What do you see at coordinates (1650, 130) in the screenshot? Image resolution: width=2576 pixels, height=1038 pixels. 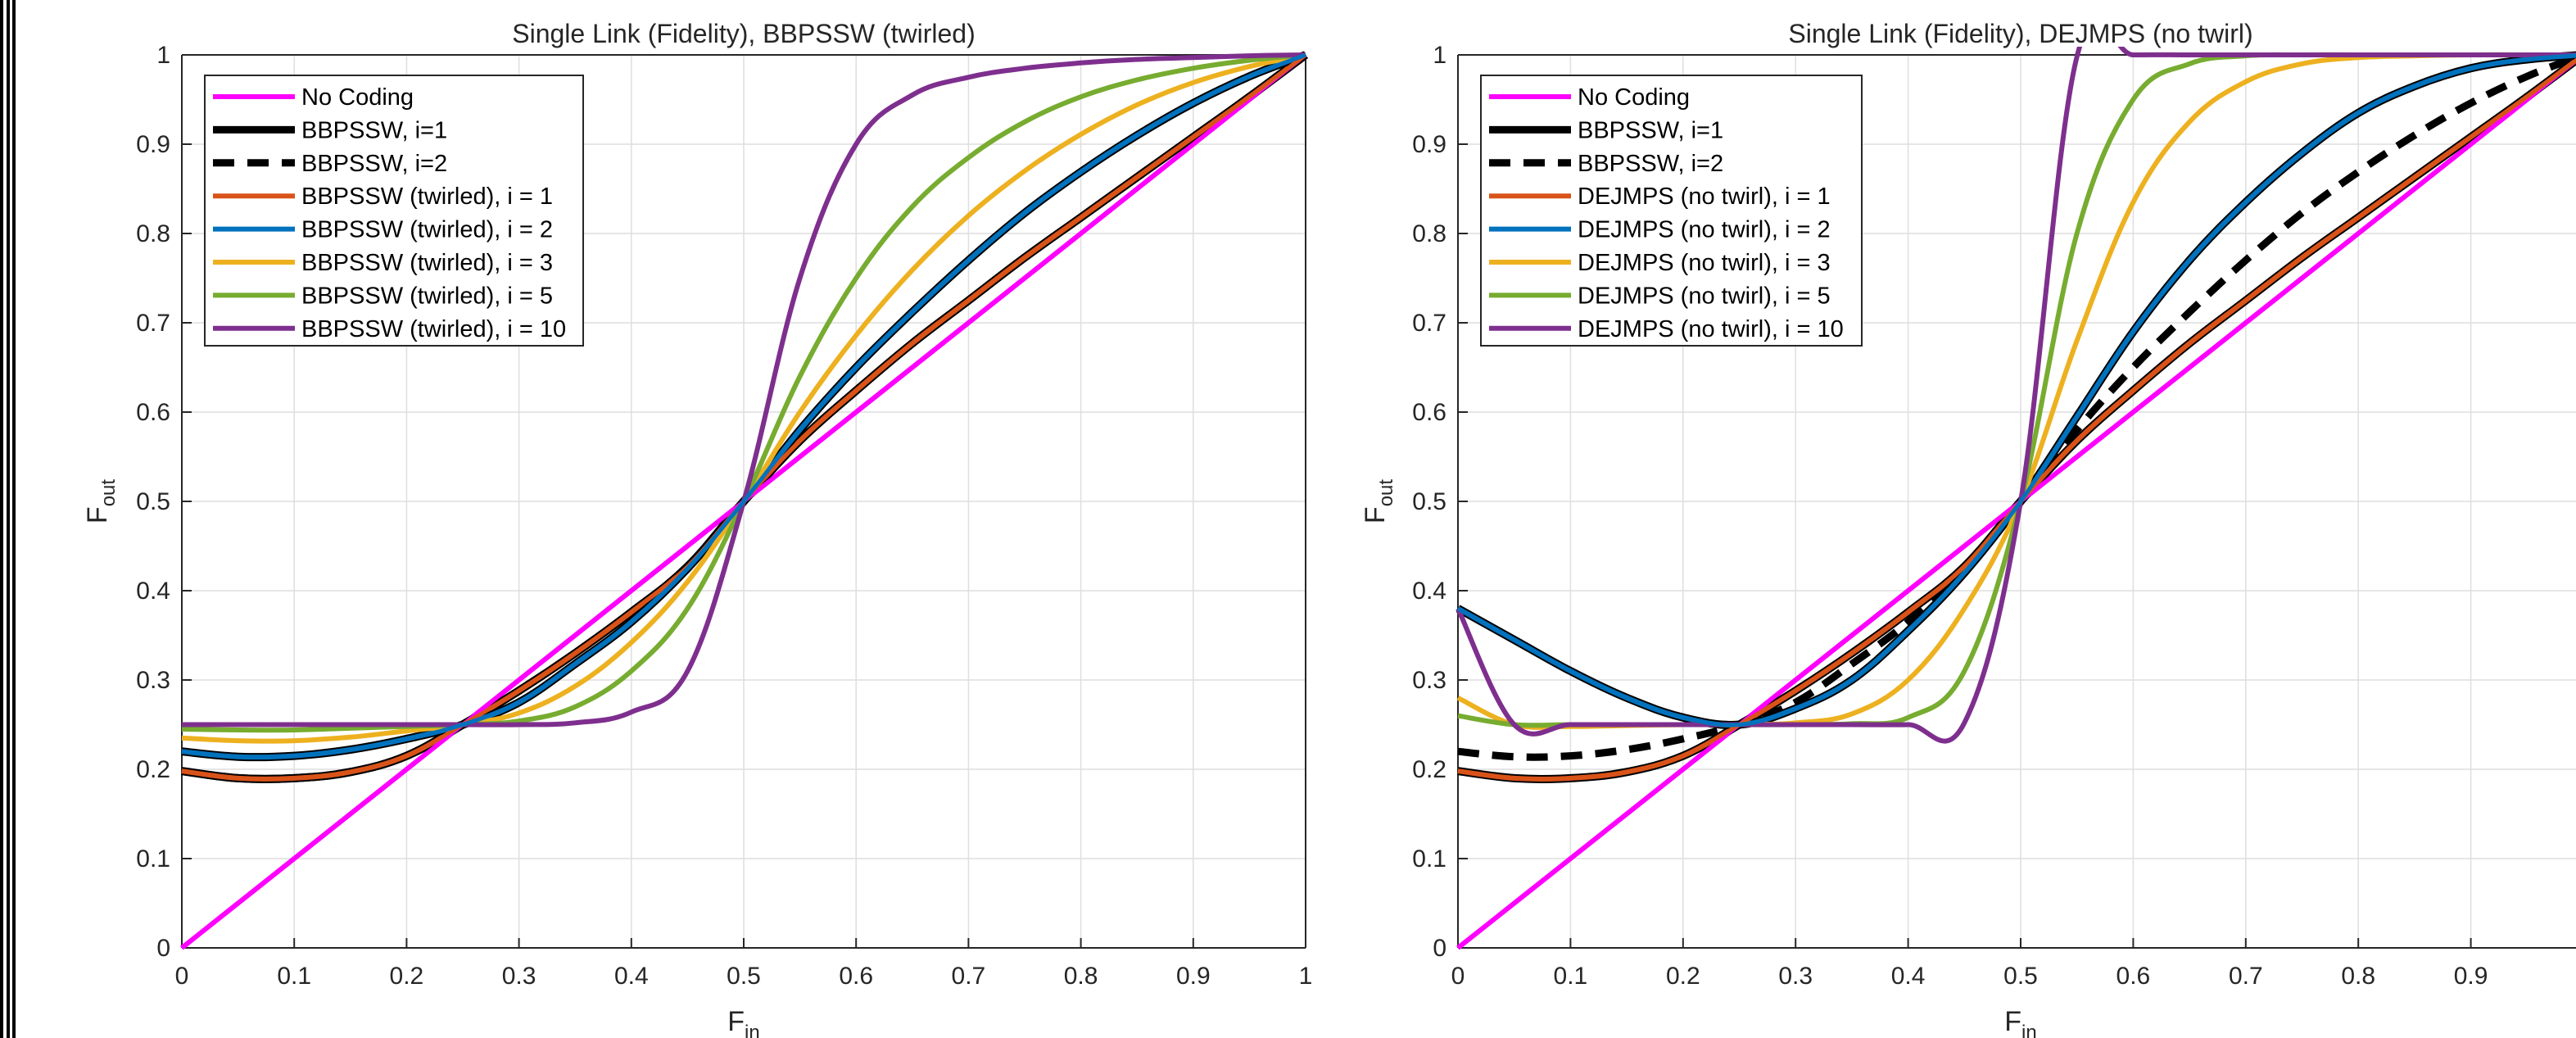 I see `right-legend-label: BBPSSW, i=1` at bounding box center [1650, 130].